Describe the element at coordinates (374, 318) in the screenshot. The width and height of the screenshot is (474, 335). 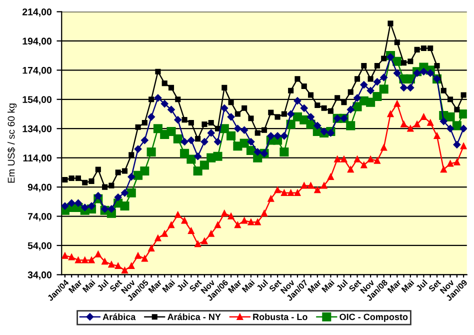
I see `legend-label: OIC - Composto` at that location.